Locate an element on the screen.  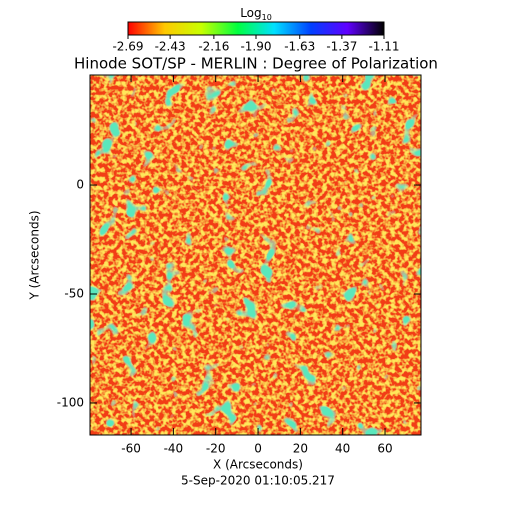
colorbar-tick-label: -2.43 is located at coordinates (170, 47).